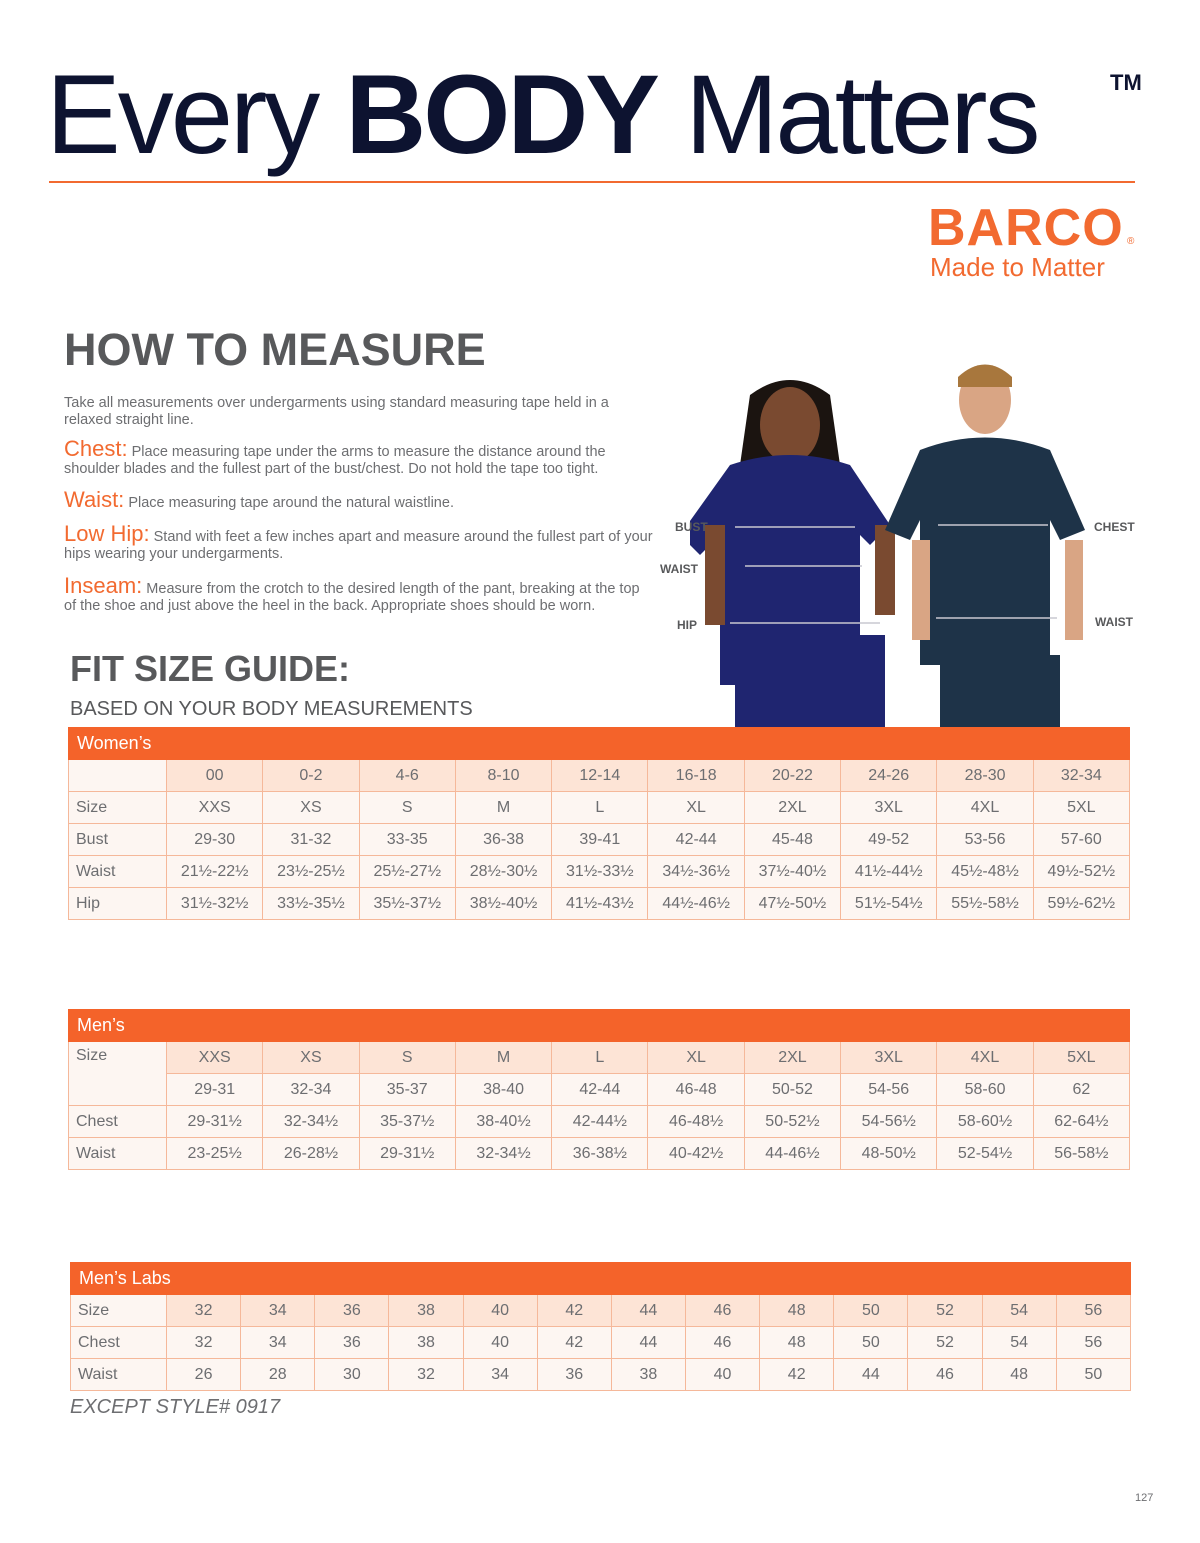  I want to click on table-cell: 25½-27½, so click(407, 871).